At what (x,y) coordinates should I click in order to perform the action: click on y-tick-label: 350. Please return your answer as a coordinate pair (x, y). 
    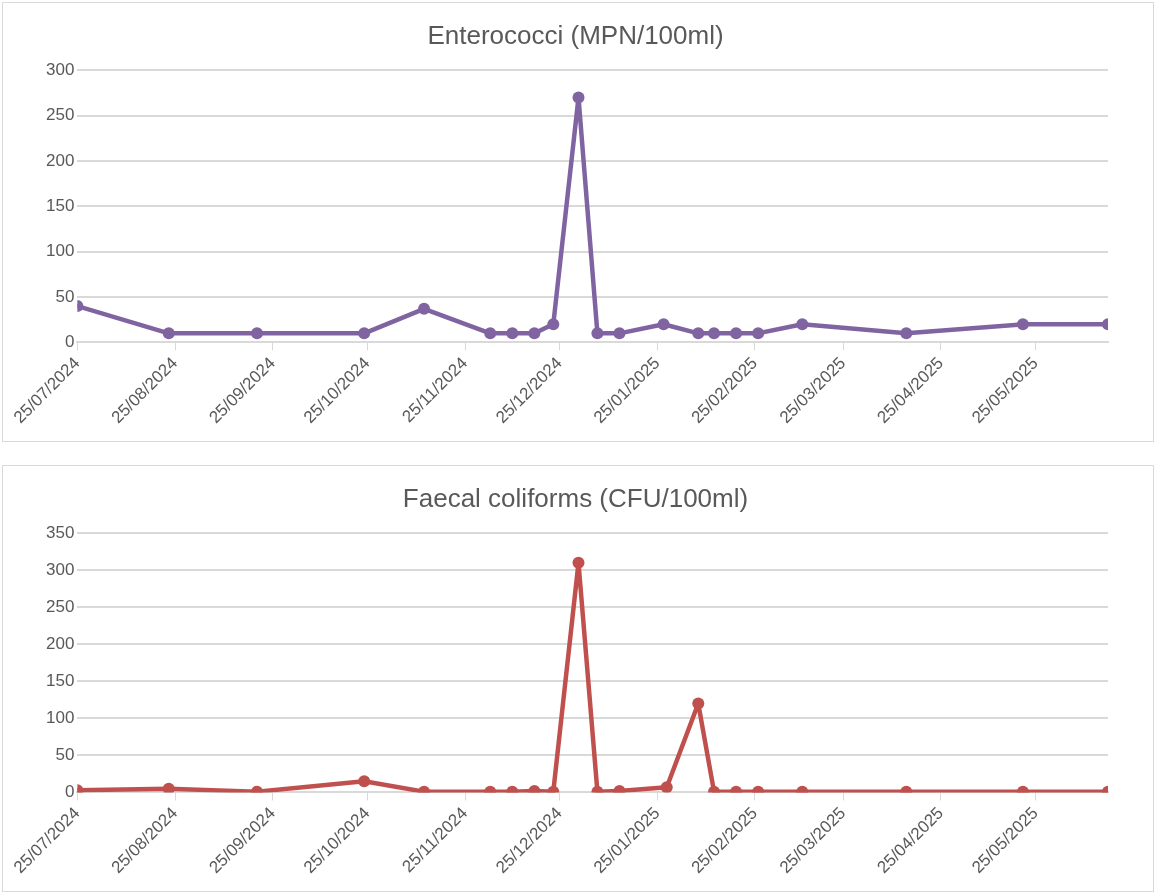
    Looking at the image, I should click on (60, 532).